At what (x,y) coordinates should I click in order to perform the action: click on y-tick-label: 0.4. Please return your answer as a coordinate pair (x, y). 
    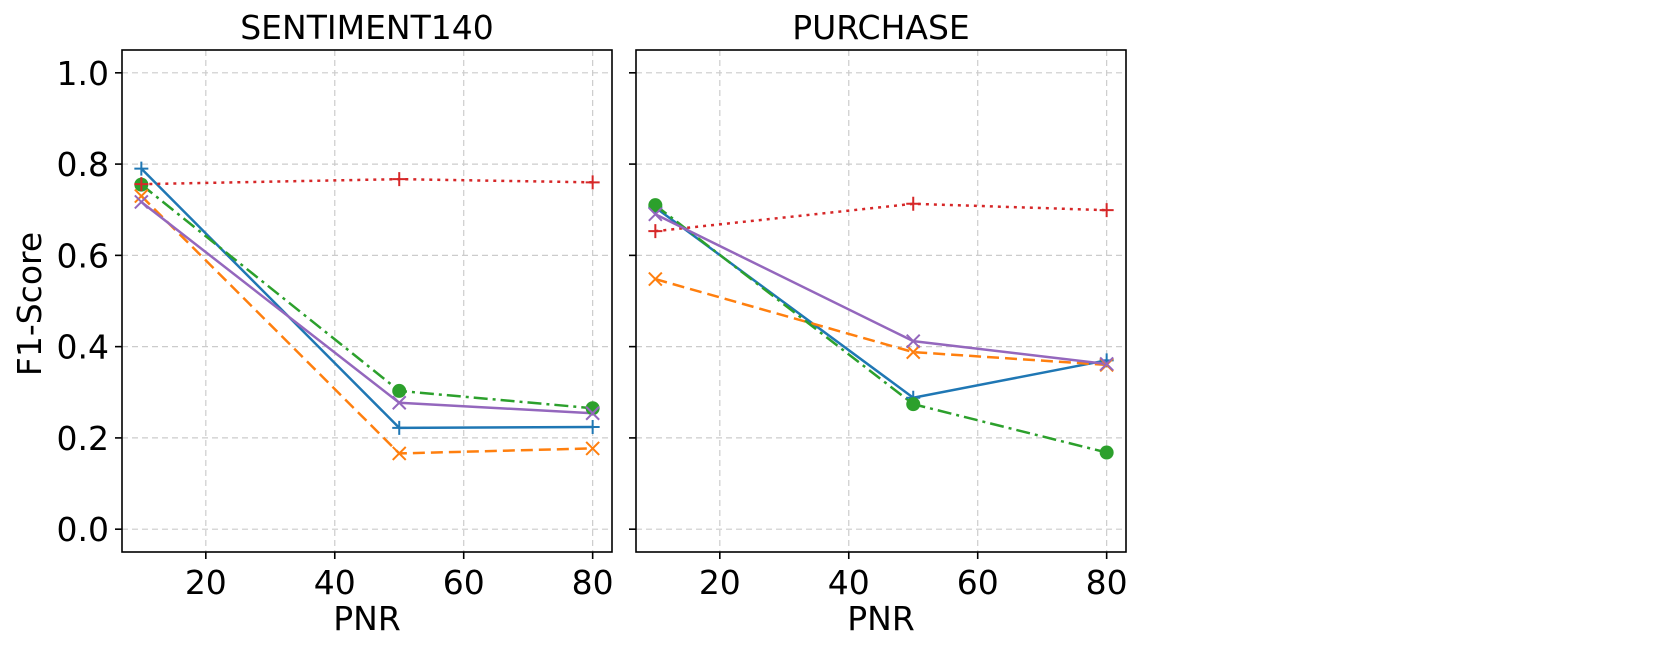
    Looking at the image, I should click on (83, 347).